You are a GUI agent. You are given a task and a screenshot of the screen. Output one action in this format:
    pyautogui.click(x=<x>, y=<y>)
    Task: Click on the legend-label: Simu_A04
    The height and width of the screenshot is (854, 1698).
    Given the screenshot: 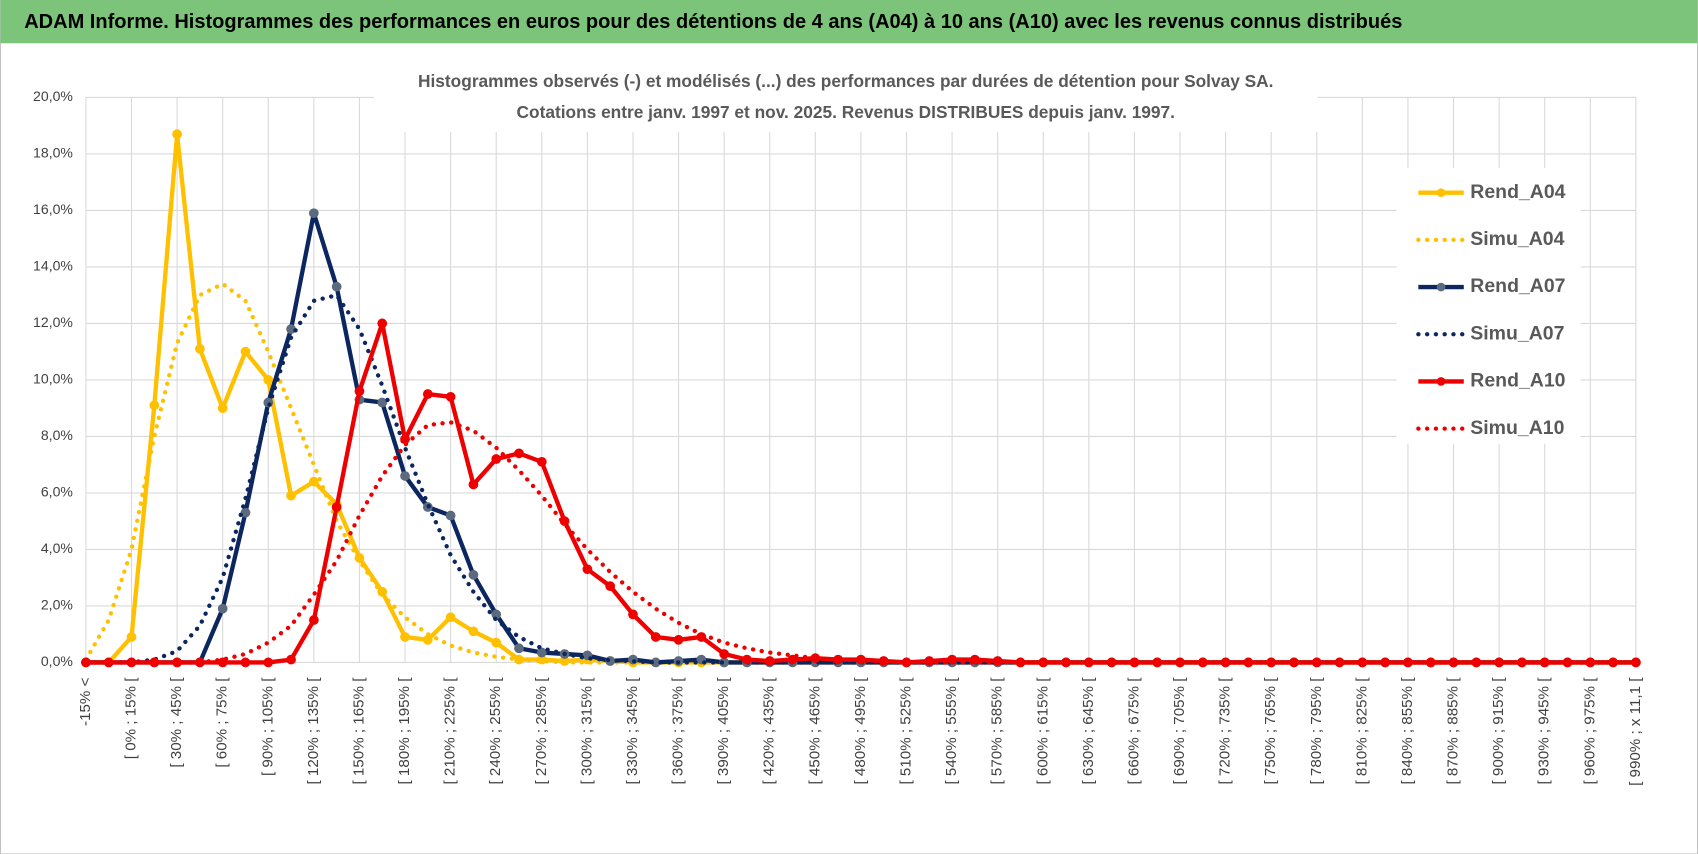 What is the action you would take?
    pyautogui.click(x=1517, y=239)
    